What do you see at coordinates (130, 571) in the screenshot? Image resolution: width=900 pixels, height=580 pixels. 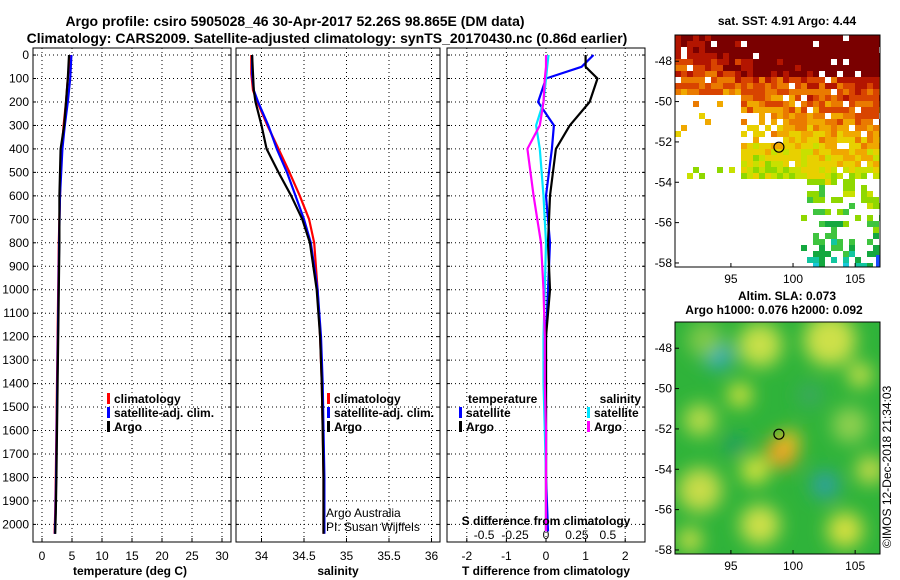 I see `temperature-axis-label: temperature (deg C)` at bounding box center [130, 571].